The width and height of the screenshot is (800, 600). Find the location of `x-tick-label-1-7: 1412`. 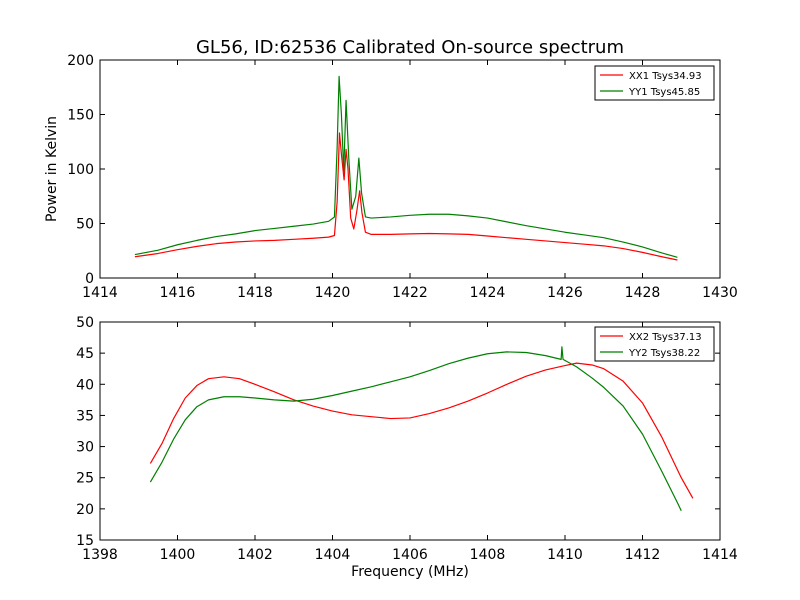

x-tick-label-1-7: 1412 is located at coordinates (643, 555).